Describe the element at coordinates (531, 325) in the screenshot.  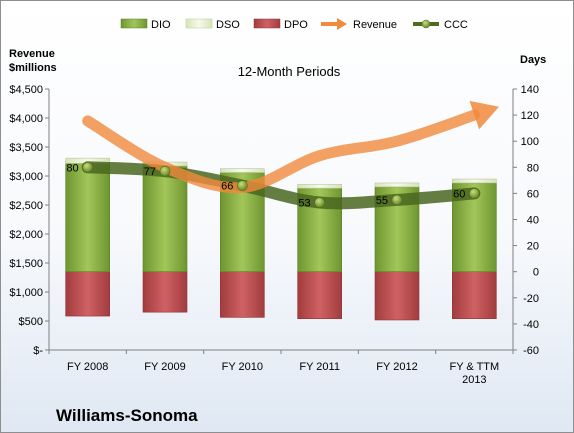
I see `right-tick-label: -40` at that location.